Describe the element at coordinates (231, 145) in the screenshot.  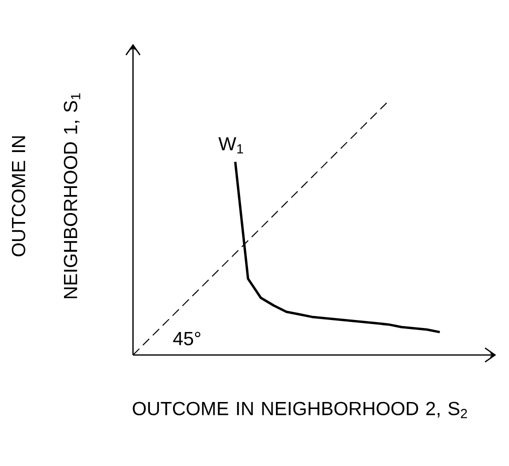
I see `series-label: W$_{1}$` at that location.